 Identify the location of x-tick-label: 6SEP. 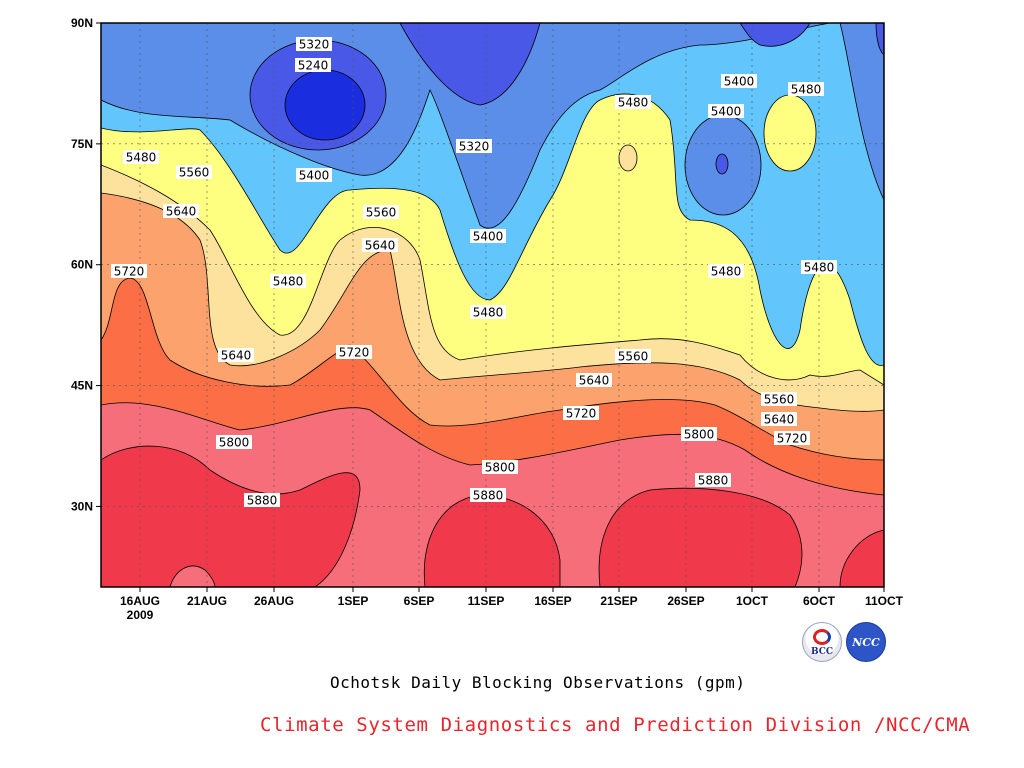
(419, 601).